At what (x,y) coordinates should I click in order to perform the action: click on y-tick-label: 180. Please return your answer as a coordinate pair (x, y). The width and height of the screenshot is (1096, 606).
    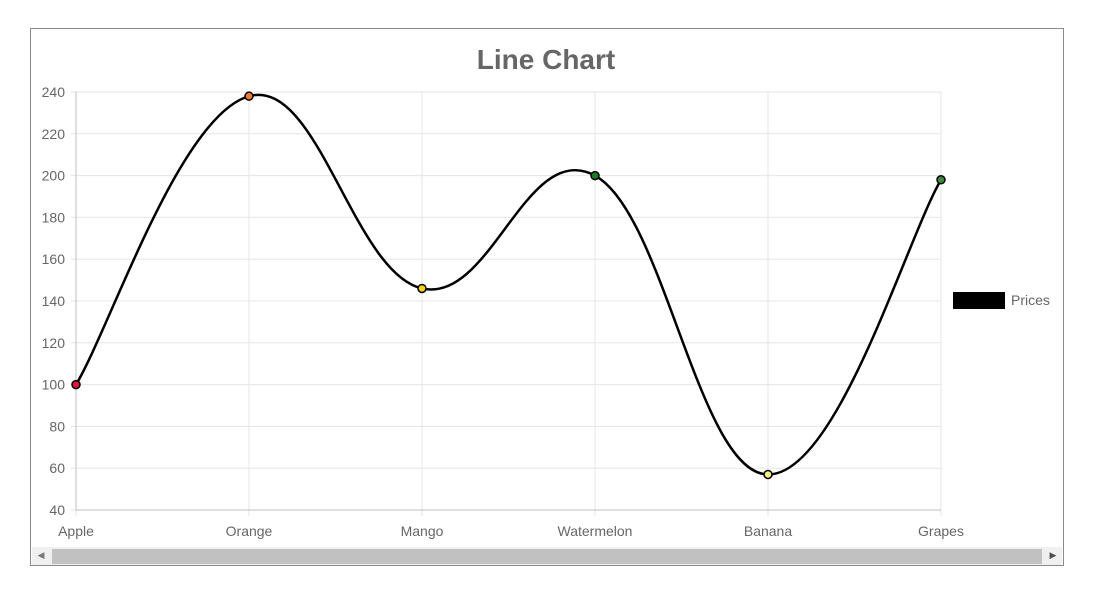
    Looking at the image, I should click on (54, 217).